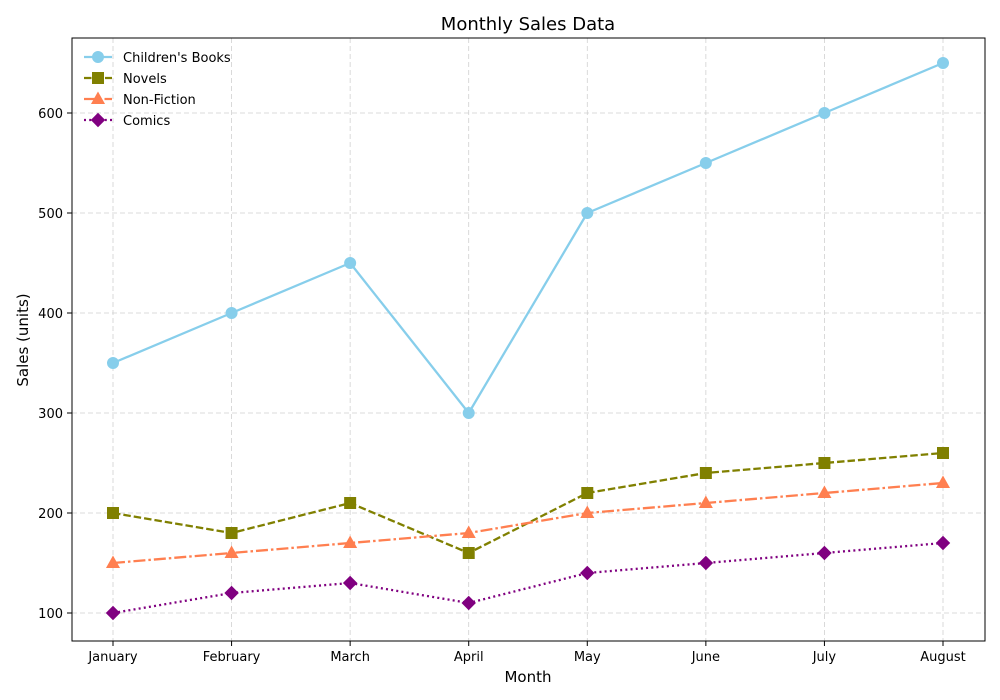  I want to click on legend-label: Comics, so click(146, 121).